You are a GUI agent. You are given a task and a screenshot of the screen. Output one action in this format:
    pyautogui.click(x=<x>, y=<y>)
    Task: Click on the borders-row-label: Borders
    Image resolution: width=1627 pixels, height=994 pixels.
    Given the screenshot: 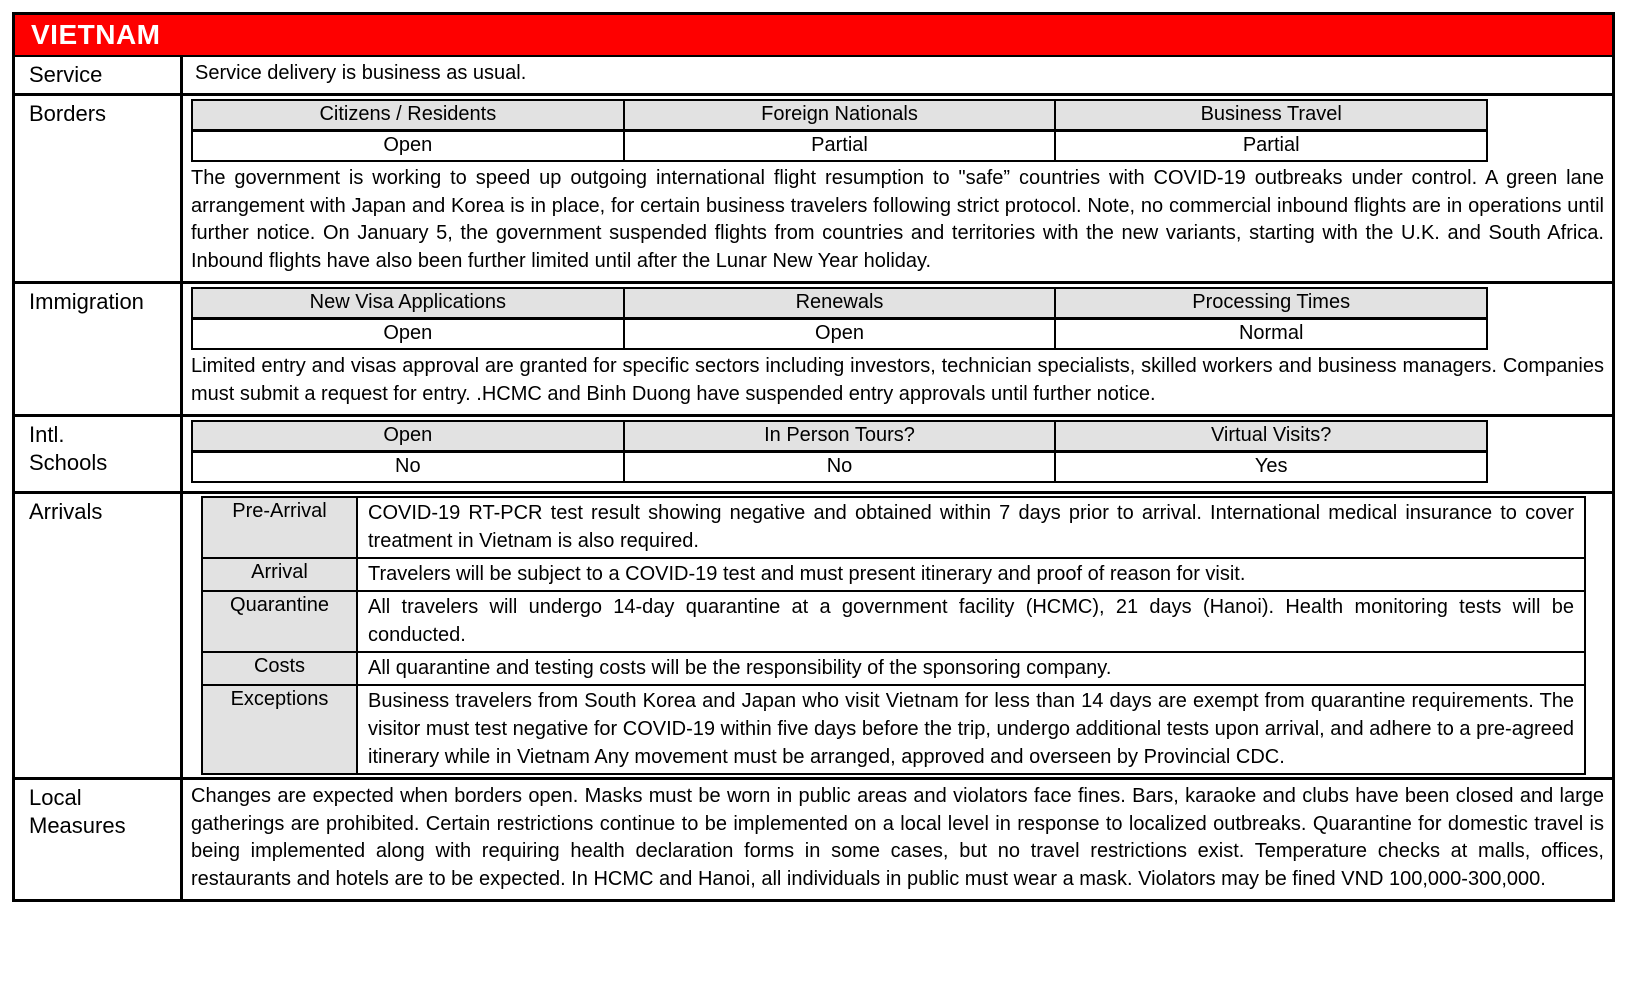 What is the action you would take?
    pyautogui.click(x=99, y=188)
    